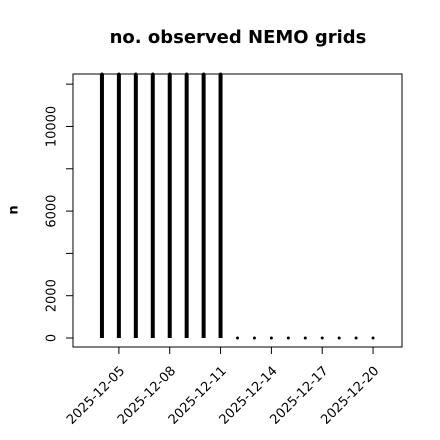 The image size is (440, 440). Describe the element at coordinates (52, 211) in the screenshot. I see `y-tick-label: 6000` at that location.